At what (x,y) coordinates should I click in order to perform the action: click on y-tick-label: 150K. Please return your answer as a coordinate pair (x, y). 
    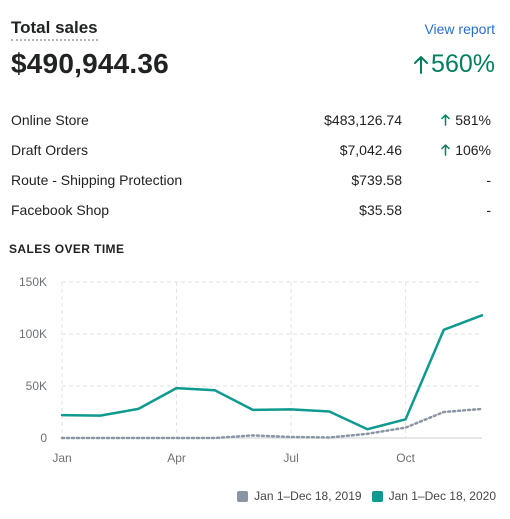
    Looking at the image, I should click on (33, 282).